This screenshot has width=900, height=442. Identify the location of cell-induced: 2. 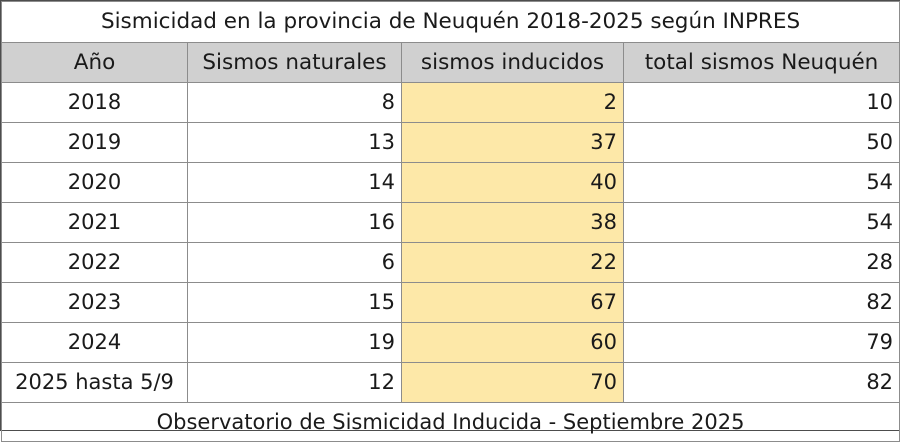
(512, 102).